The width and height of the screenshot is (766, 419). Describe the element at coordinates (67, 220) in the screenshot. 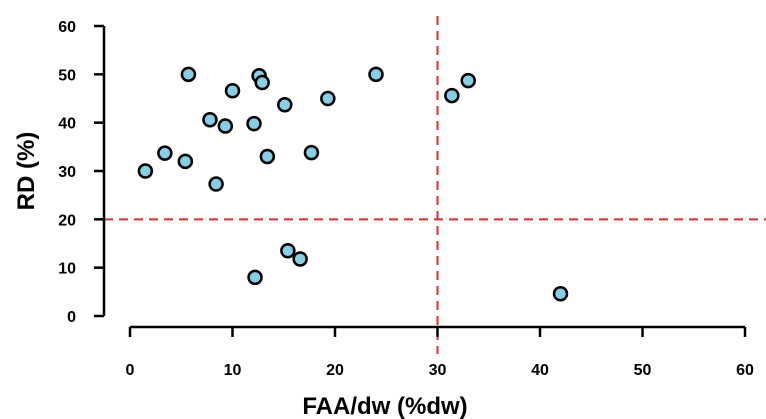

I see `y-tick-label: 20` at that location.